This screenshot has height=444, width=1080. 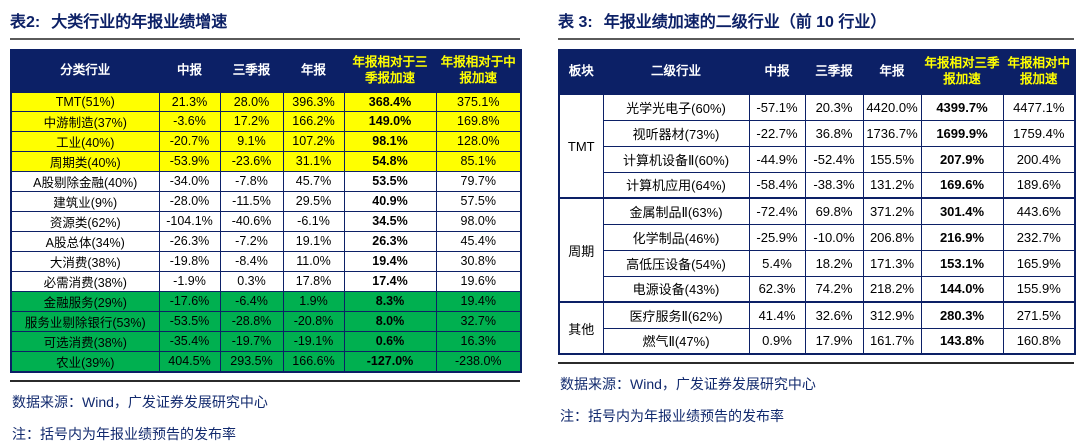 I want to click on table3-title-rule, so click(x=816, y=39).